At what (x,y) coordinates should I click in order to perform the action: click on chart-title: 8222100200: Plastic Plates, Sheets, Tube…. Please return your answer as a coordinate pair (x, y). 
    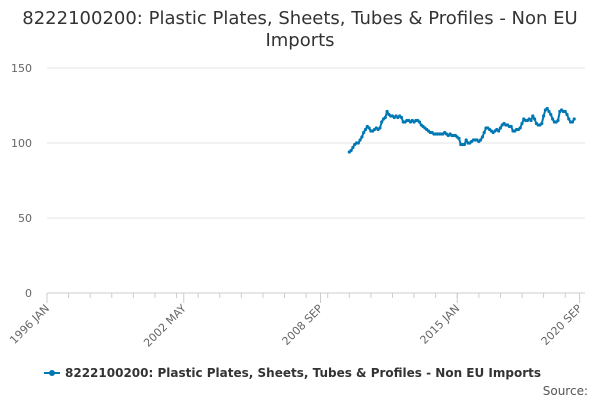
    Looking at the image, I should click on (300, 29).